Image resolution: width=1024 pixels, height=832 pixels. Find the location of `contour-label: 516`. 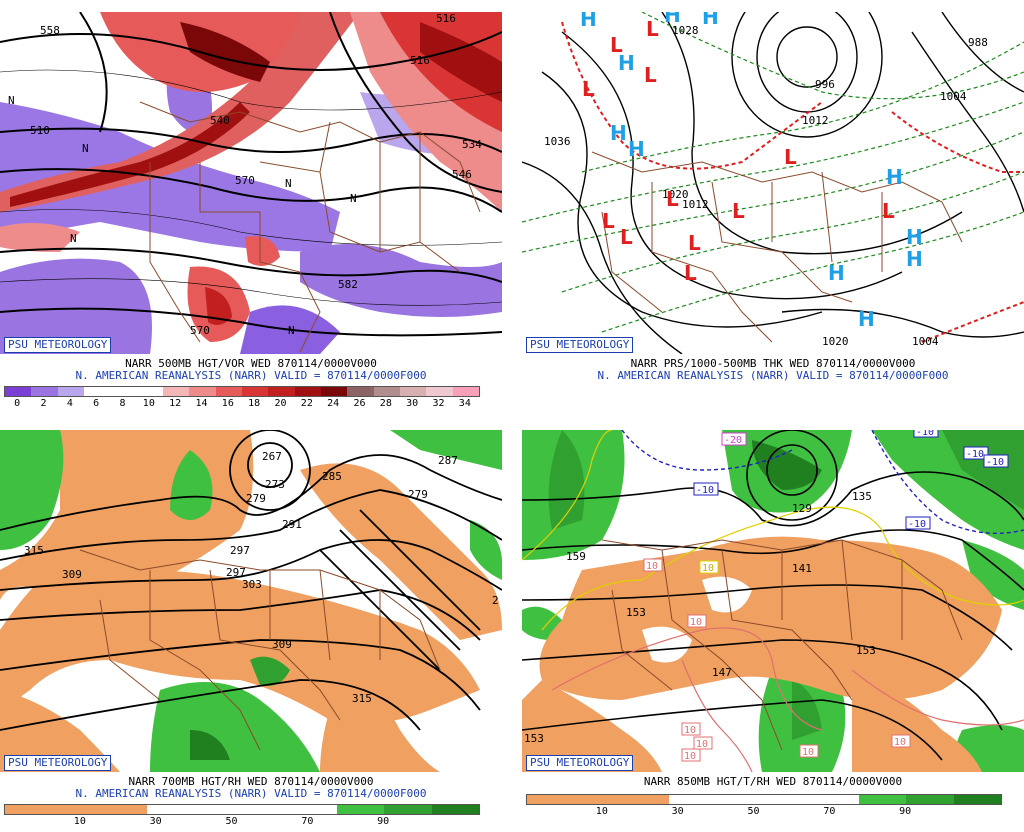

contour-label: 516 is located at coordinates (446, 18).